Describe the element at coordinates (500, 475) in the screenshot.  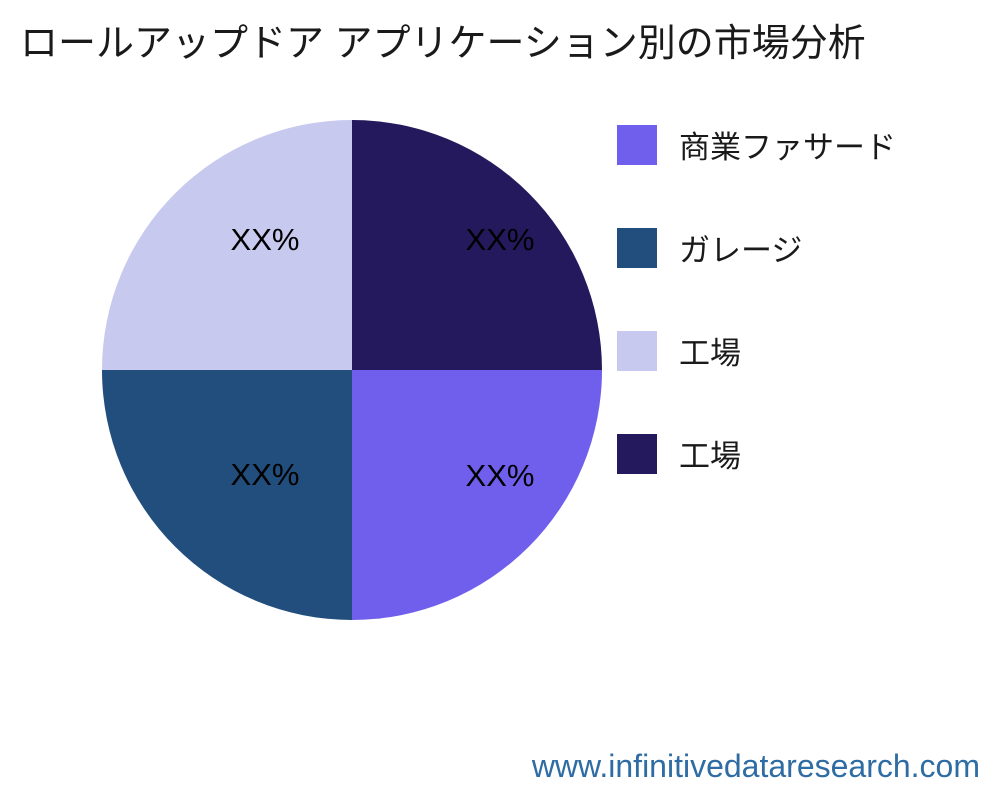
I see `pie-slice-label-0: XX%` at that location.